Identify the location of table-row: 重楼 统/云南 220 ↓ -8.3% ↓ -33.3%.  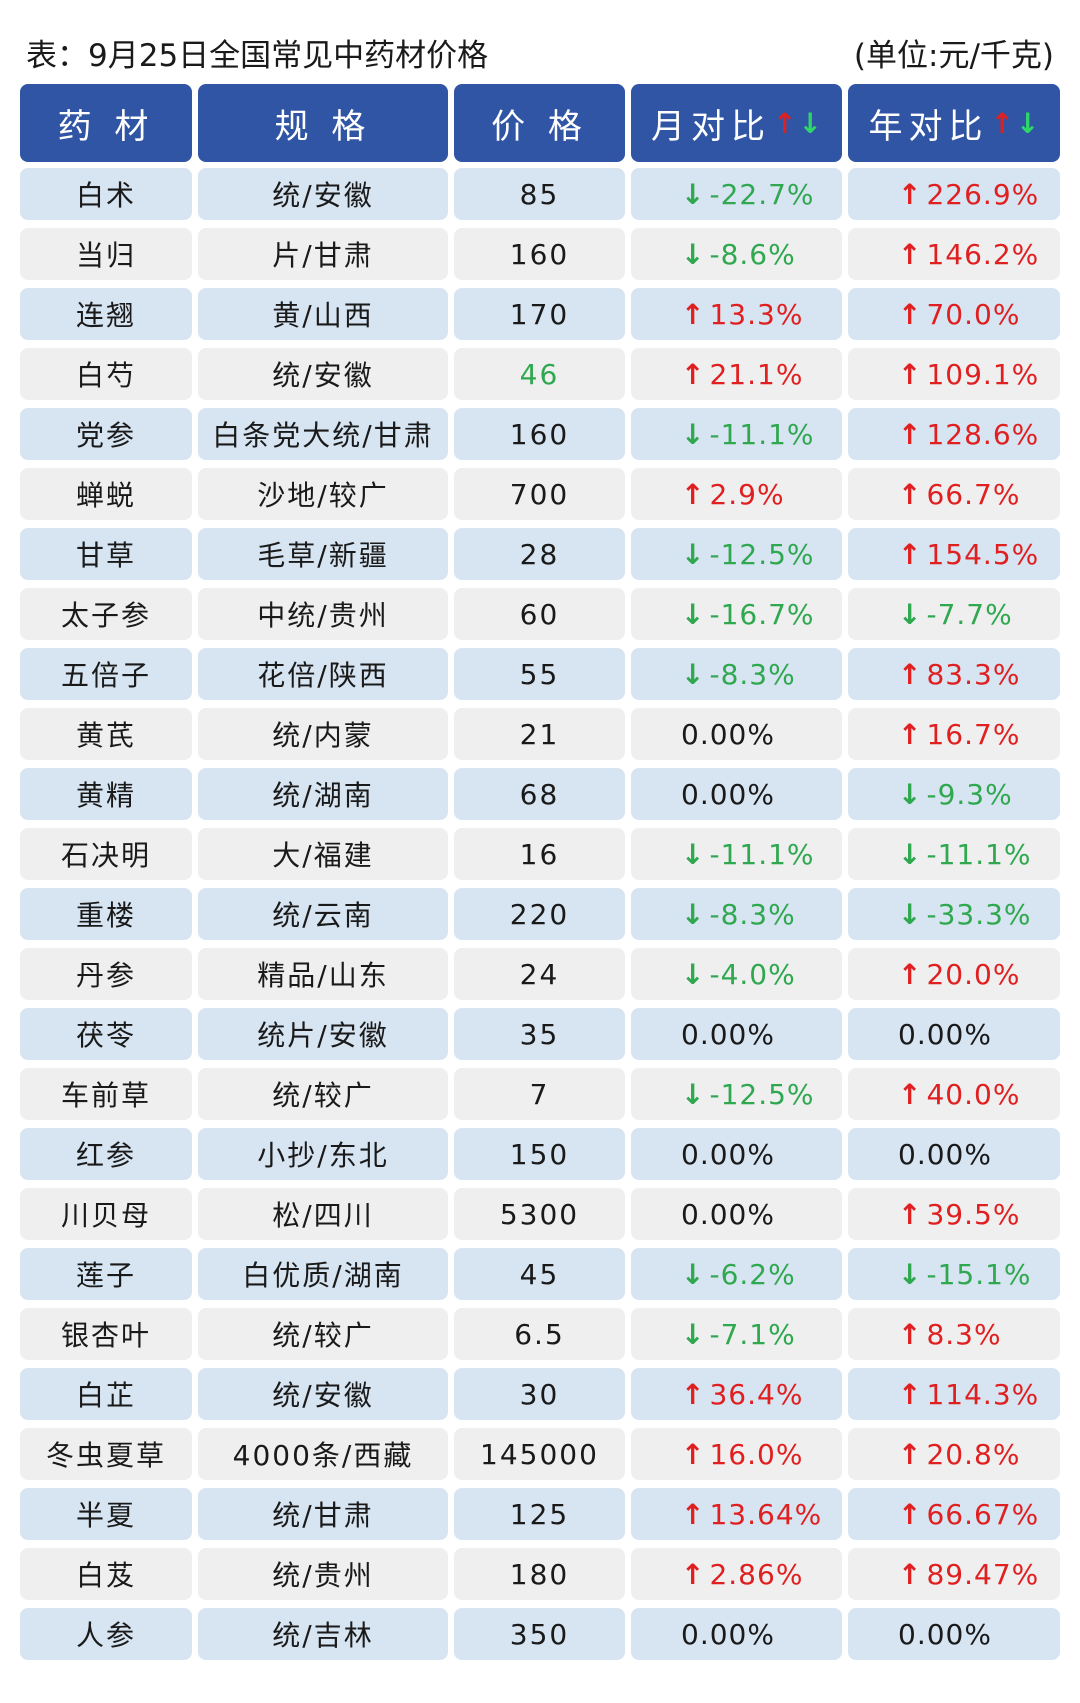
(540, 918).